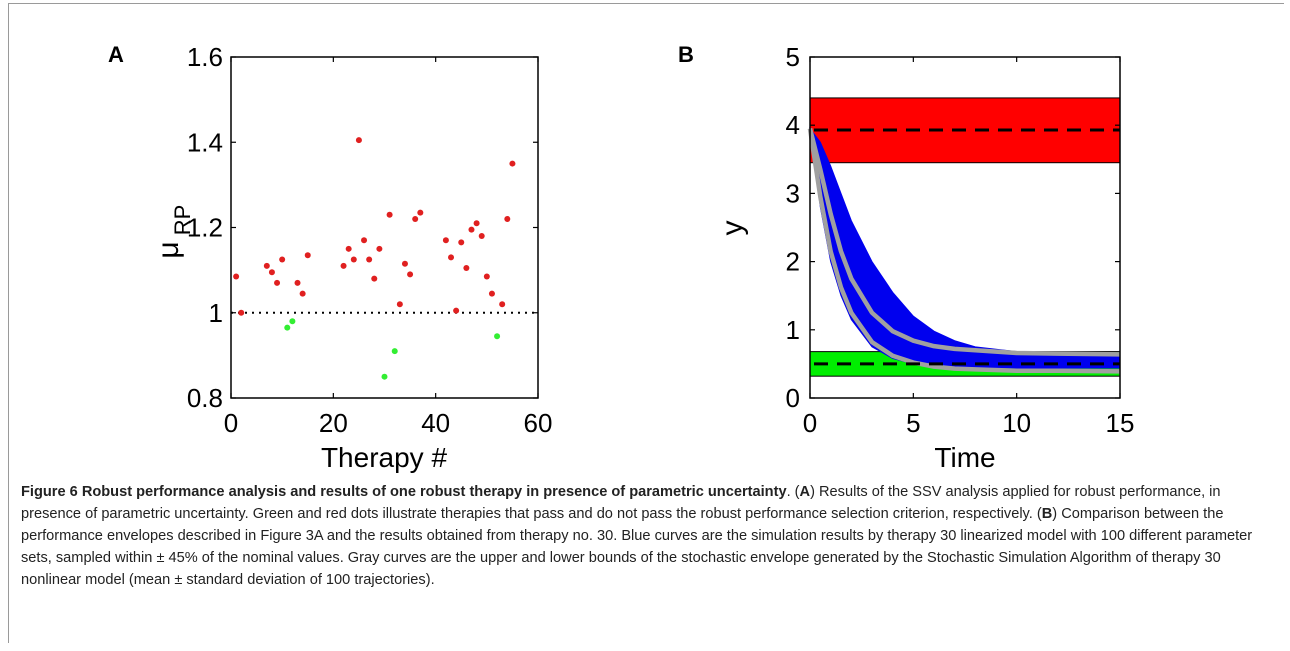  Describe the element at coordinates (1120, 423) in the screenshot. I see `panel-b-x-tick-label: 15` at that location.